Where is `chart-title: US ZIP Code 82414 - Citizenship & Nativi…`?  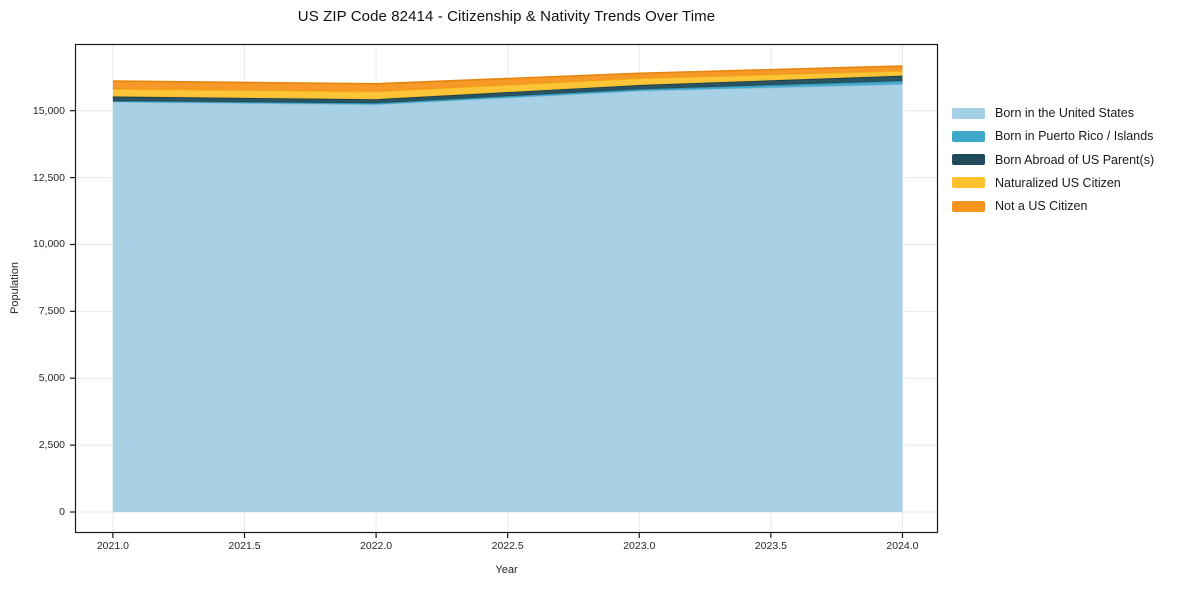
chart-title: US ZIP Code 82414 - Citizenship & Nativi… is located at coordinates (506, 16).